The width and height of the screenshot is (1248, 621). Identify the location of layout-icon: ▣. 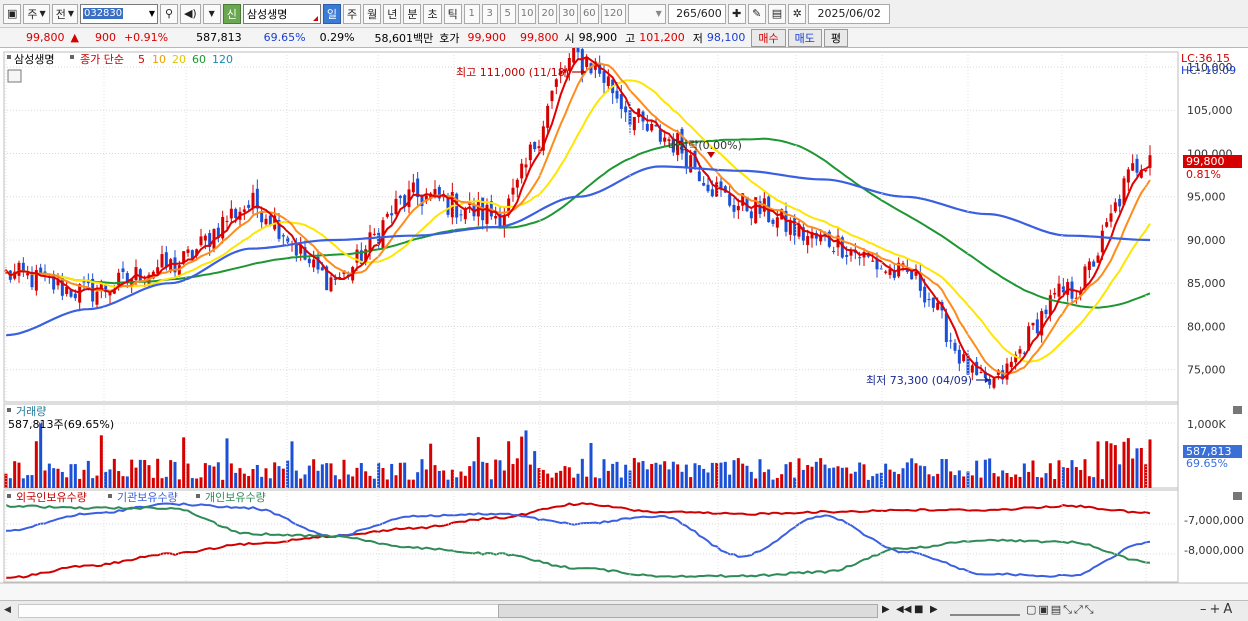
(12, 13).